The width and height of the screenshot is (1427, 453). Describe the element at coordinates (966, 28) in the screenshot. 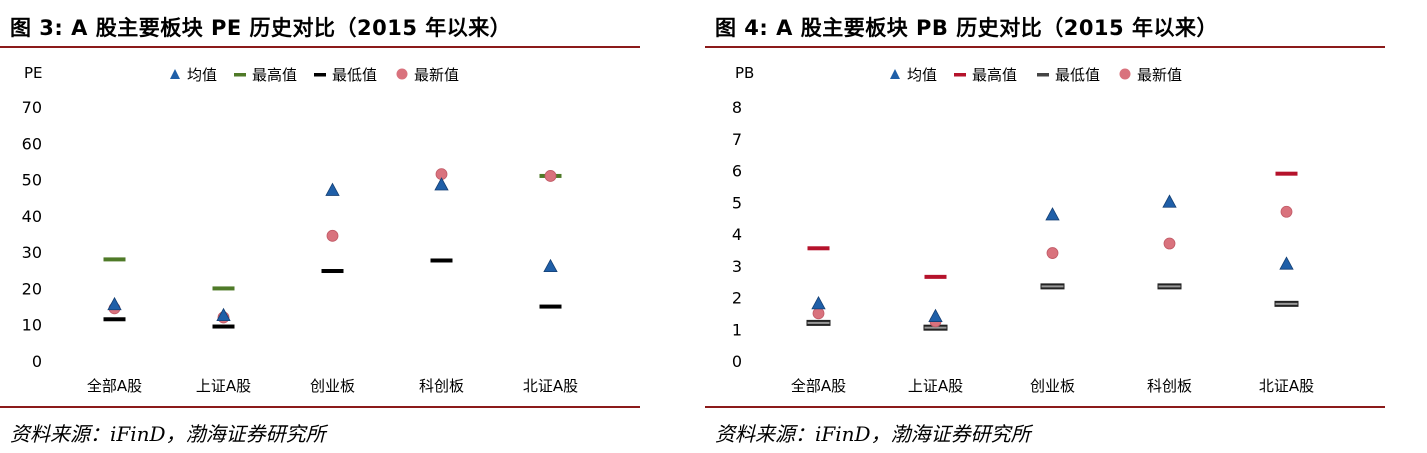

I see `figure-title: 图 4: A 股主要板块 PB 历史对比（2015 年以来）` at that location.